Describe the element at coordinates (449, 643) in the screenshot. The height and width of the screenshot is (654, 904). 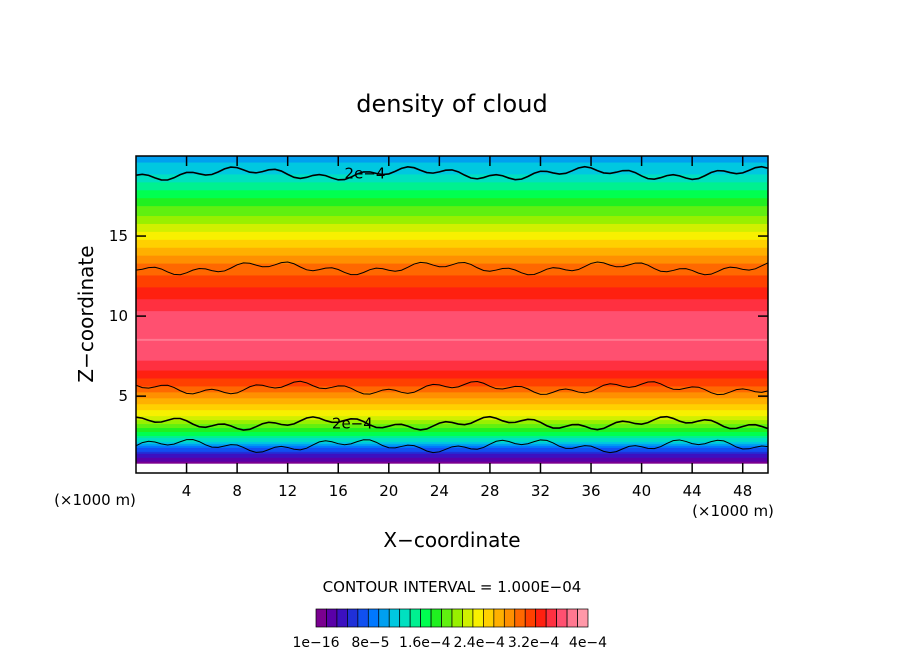
I see `colorbar-labels: 1e−16 8e−5 1.6e−4 2.4e−4 3.2e−4 4e−4` at that location.